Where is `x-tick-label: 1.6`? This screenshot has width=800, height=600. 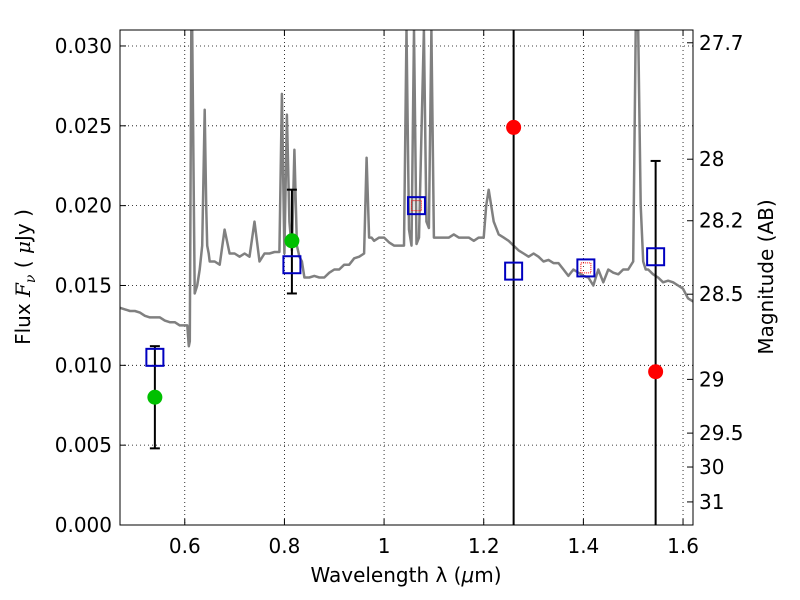
x-tick-label: 1.6 is located at coordinates (683, 546).